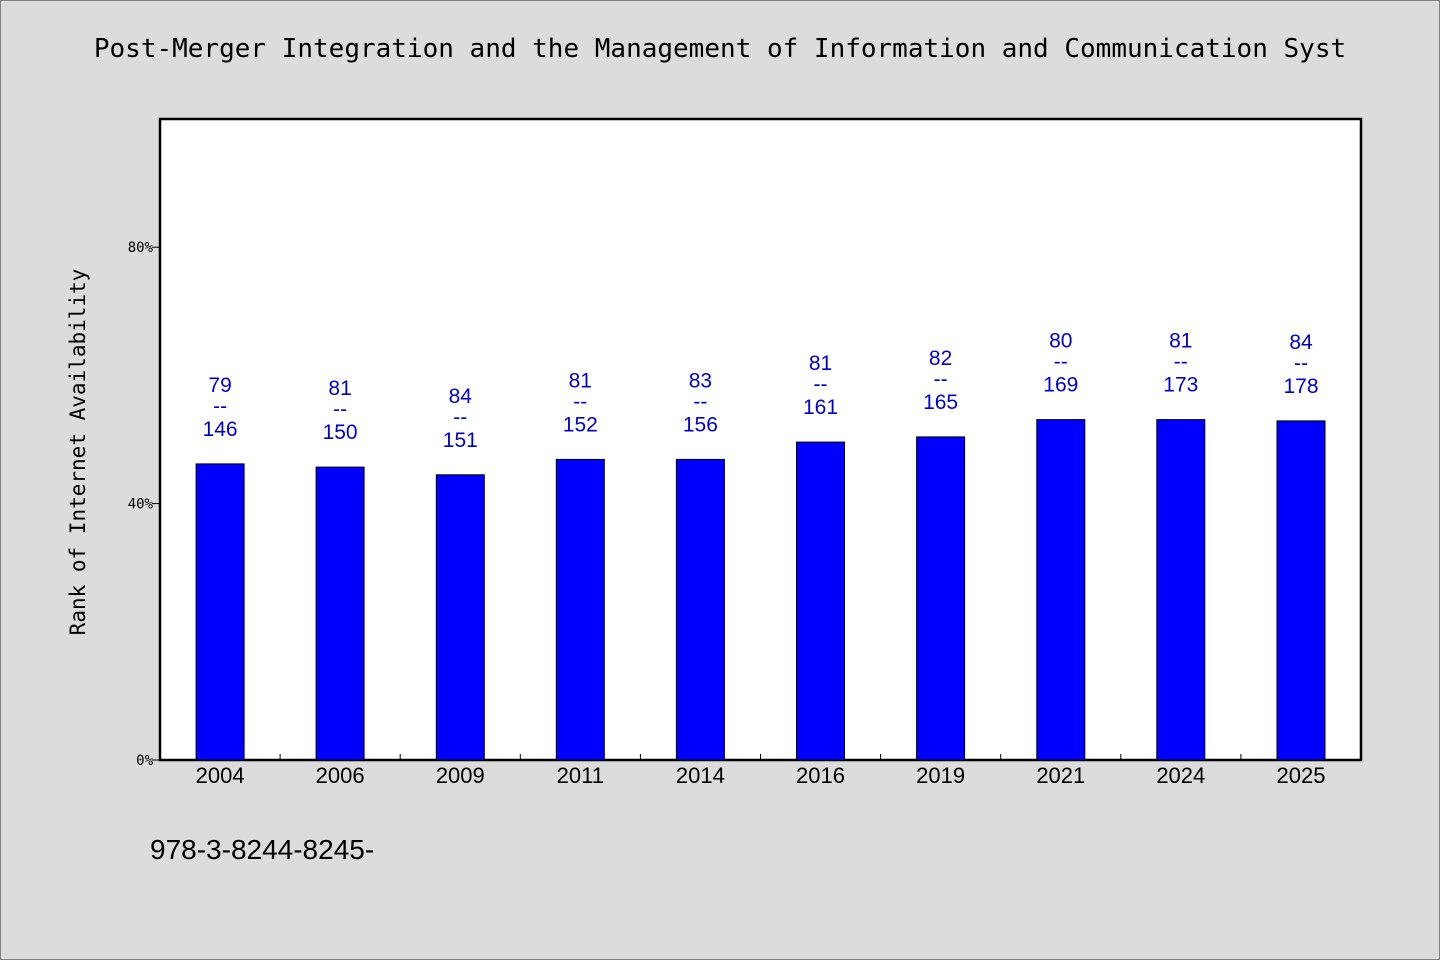  I want to click on data-label-top-2009: 84, so click(461, 396).